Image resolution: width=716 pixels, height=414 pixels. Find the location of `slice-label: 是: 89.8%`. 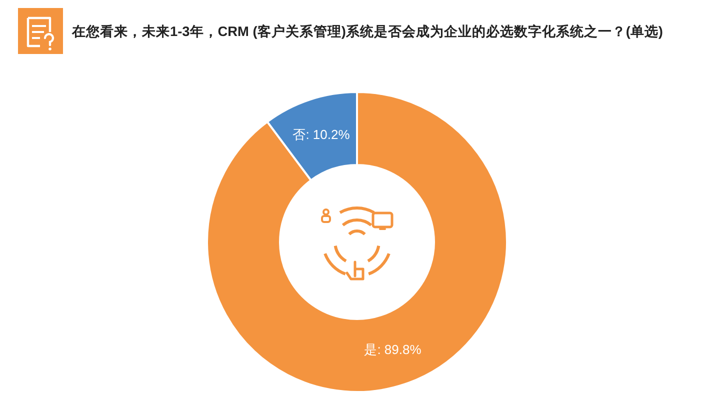

slice-label: 是: 89.8% is located at coordinates (393, 350).